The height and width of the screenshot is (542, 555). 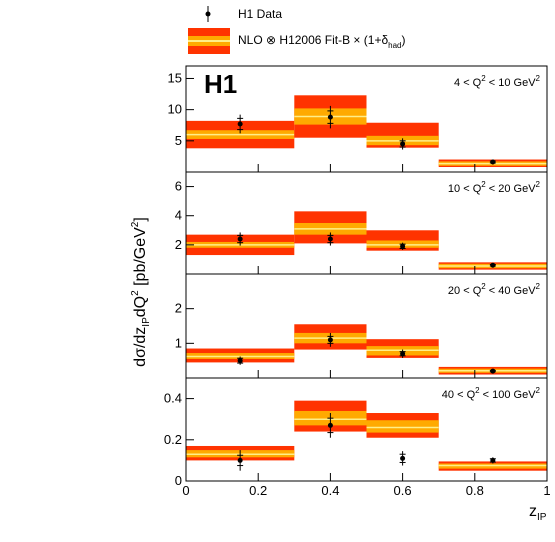 What do you see at coordinates (402, 426) in the screenshot?
I see `band-inner` at bounding box center [402, 426].